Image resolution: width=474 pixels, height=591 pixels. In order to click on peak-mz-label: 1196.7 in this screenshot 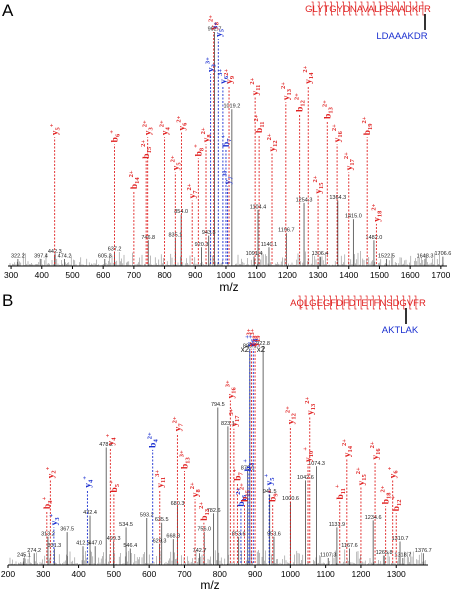, I will do `click(286, 231)`.